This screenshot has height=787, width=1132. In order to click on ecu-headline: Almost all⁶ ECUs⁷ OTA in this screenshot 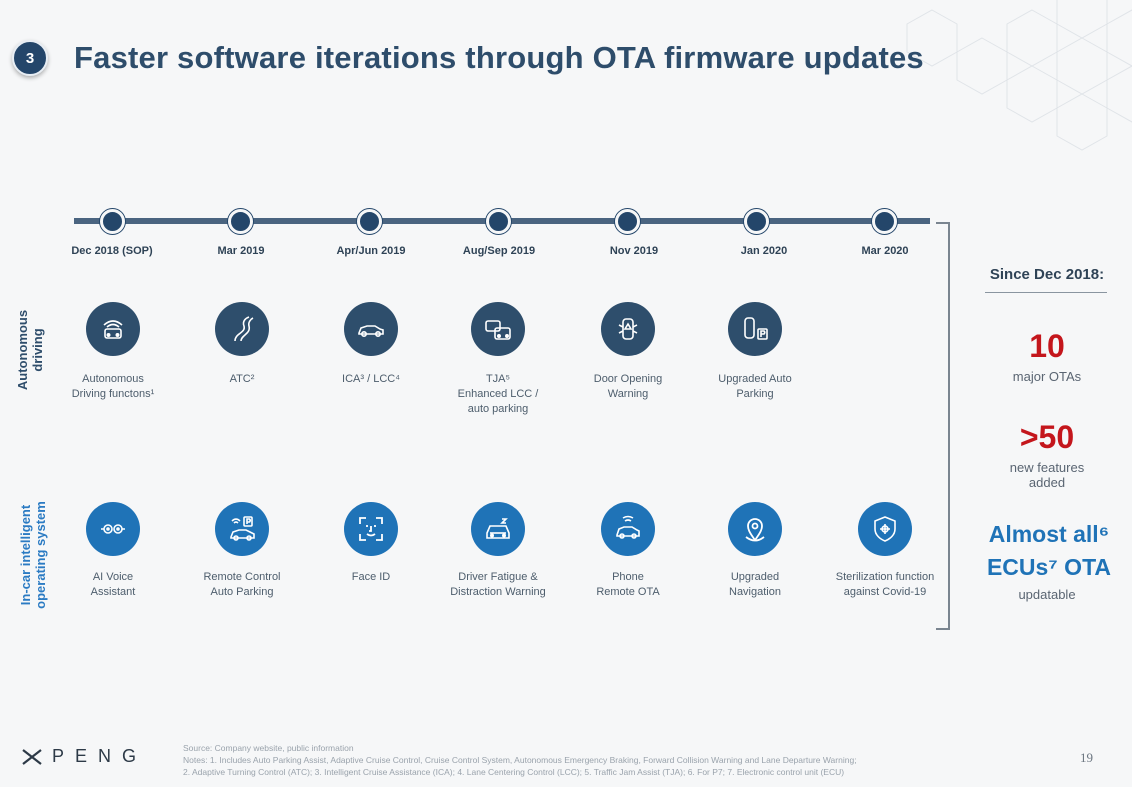, I will do `click(1048, 551)`.